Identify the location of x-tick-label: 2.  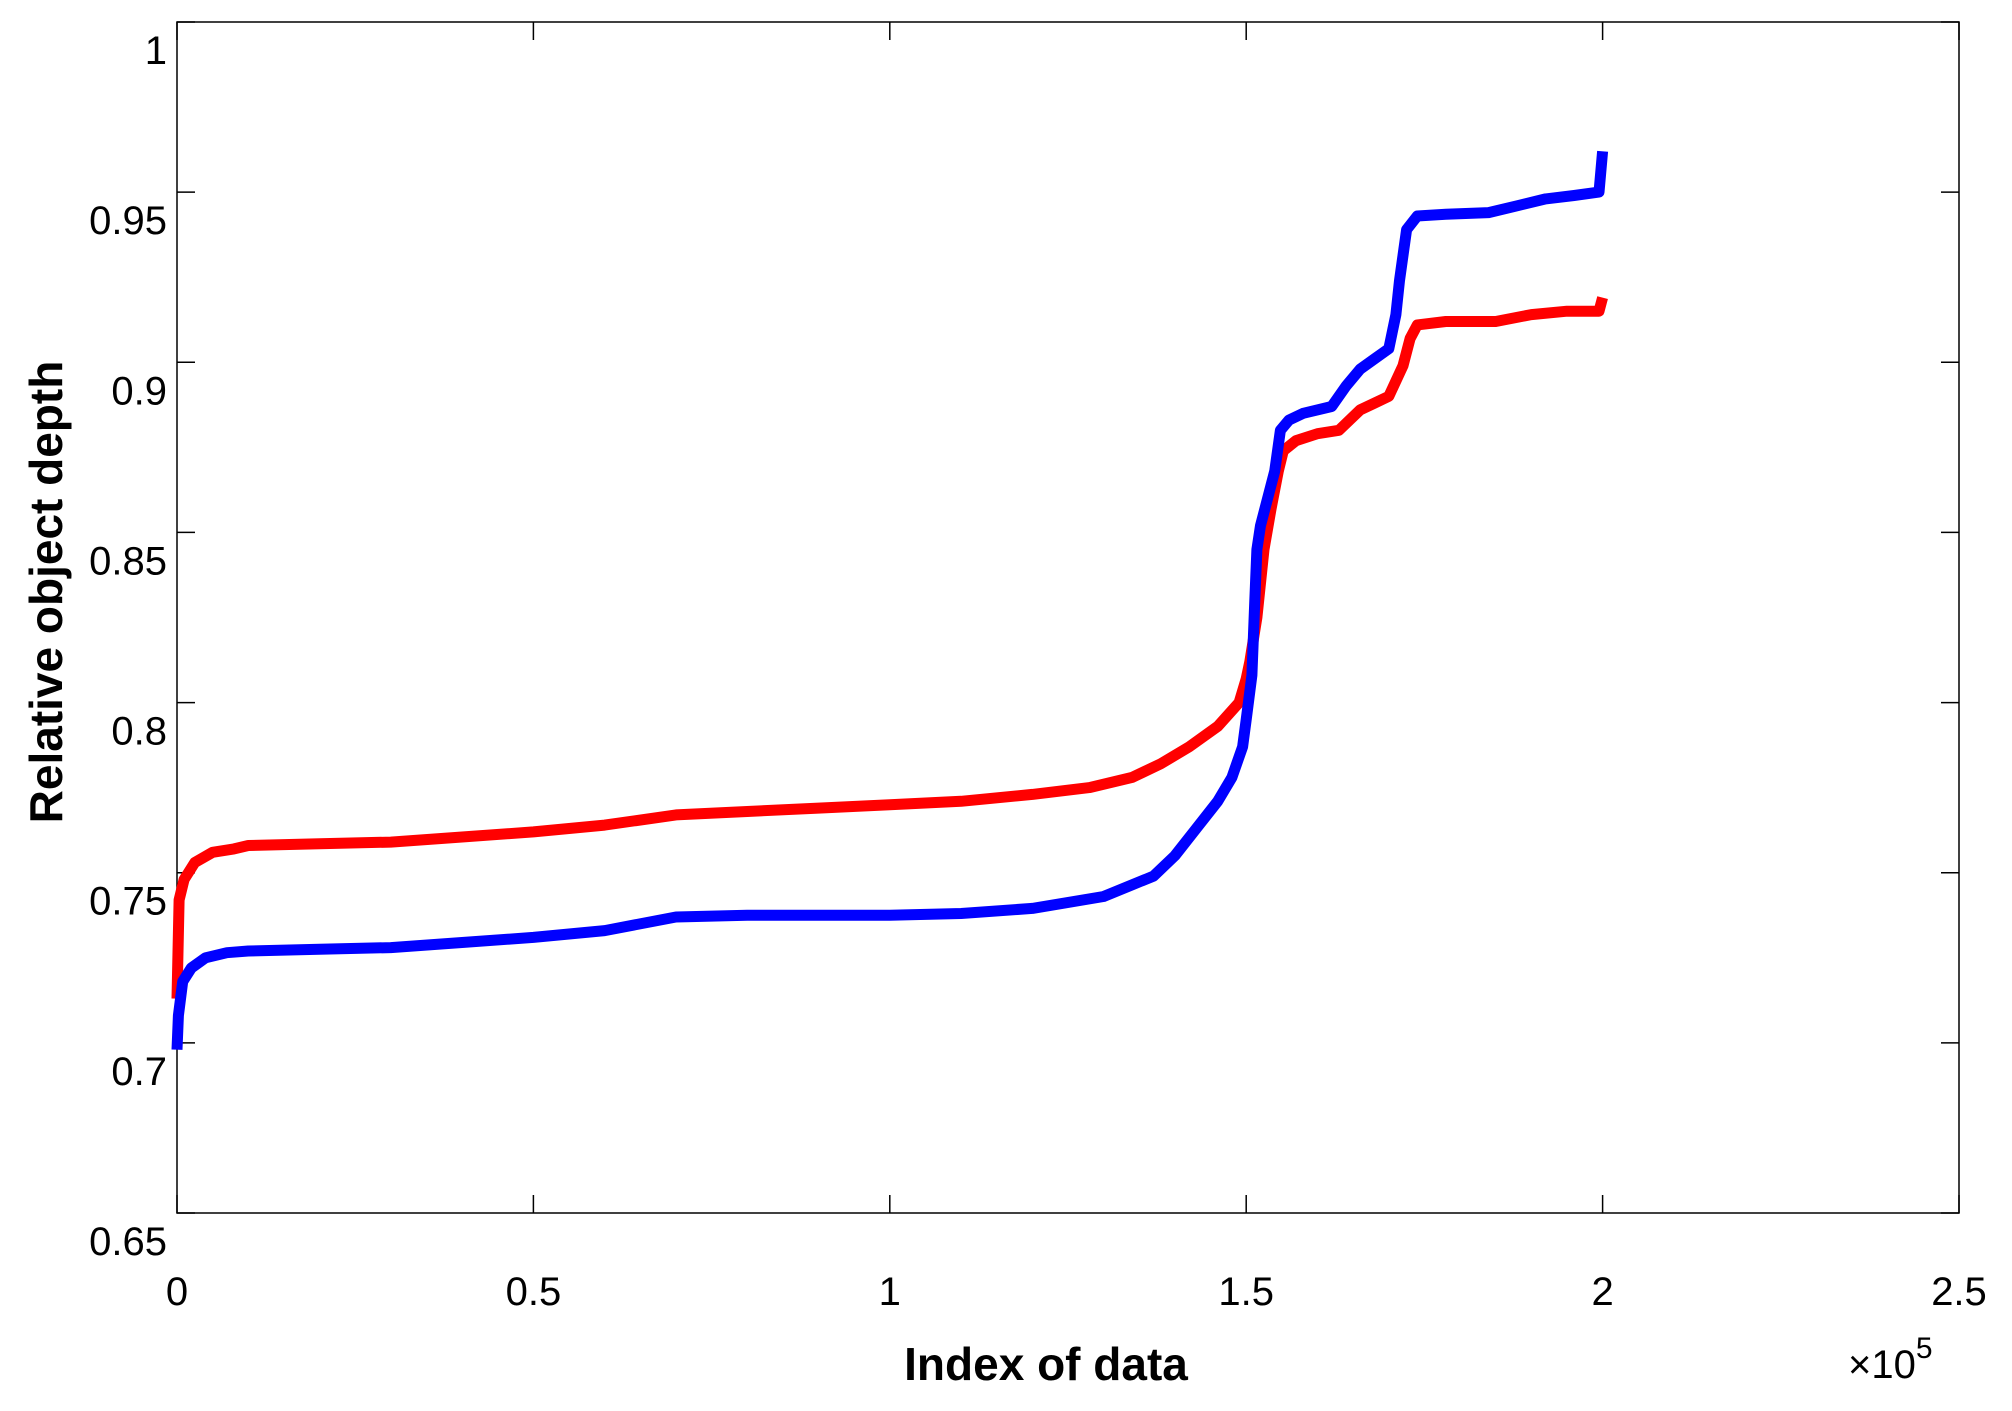
(1602, 1292).